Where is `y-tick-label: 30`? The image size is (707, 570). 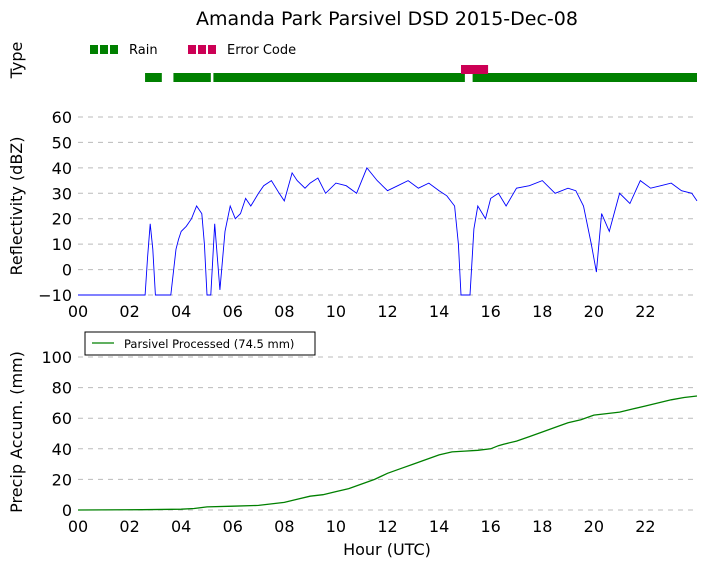
y-tick-label: 30 is located at coordinates (62, 193).